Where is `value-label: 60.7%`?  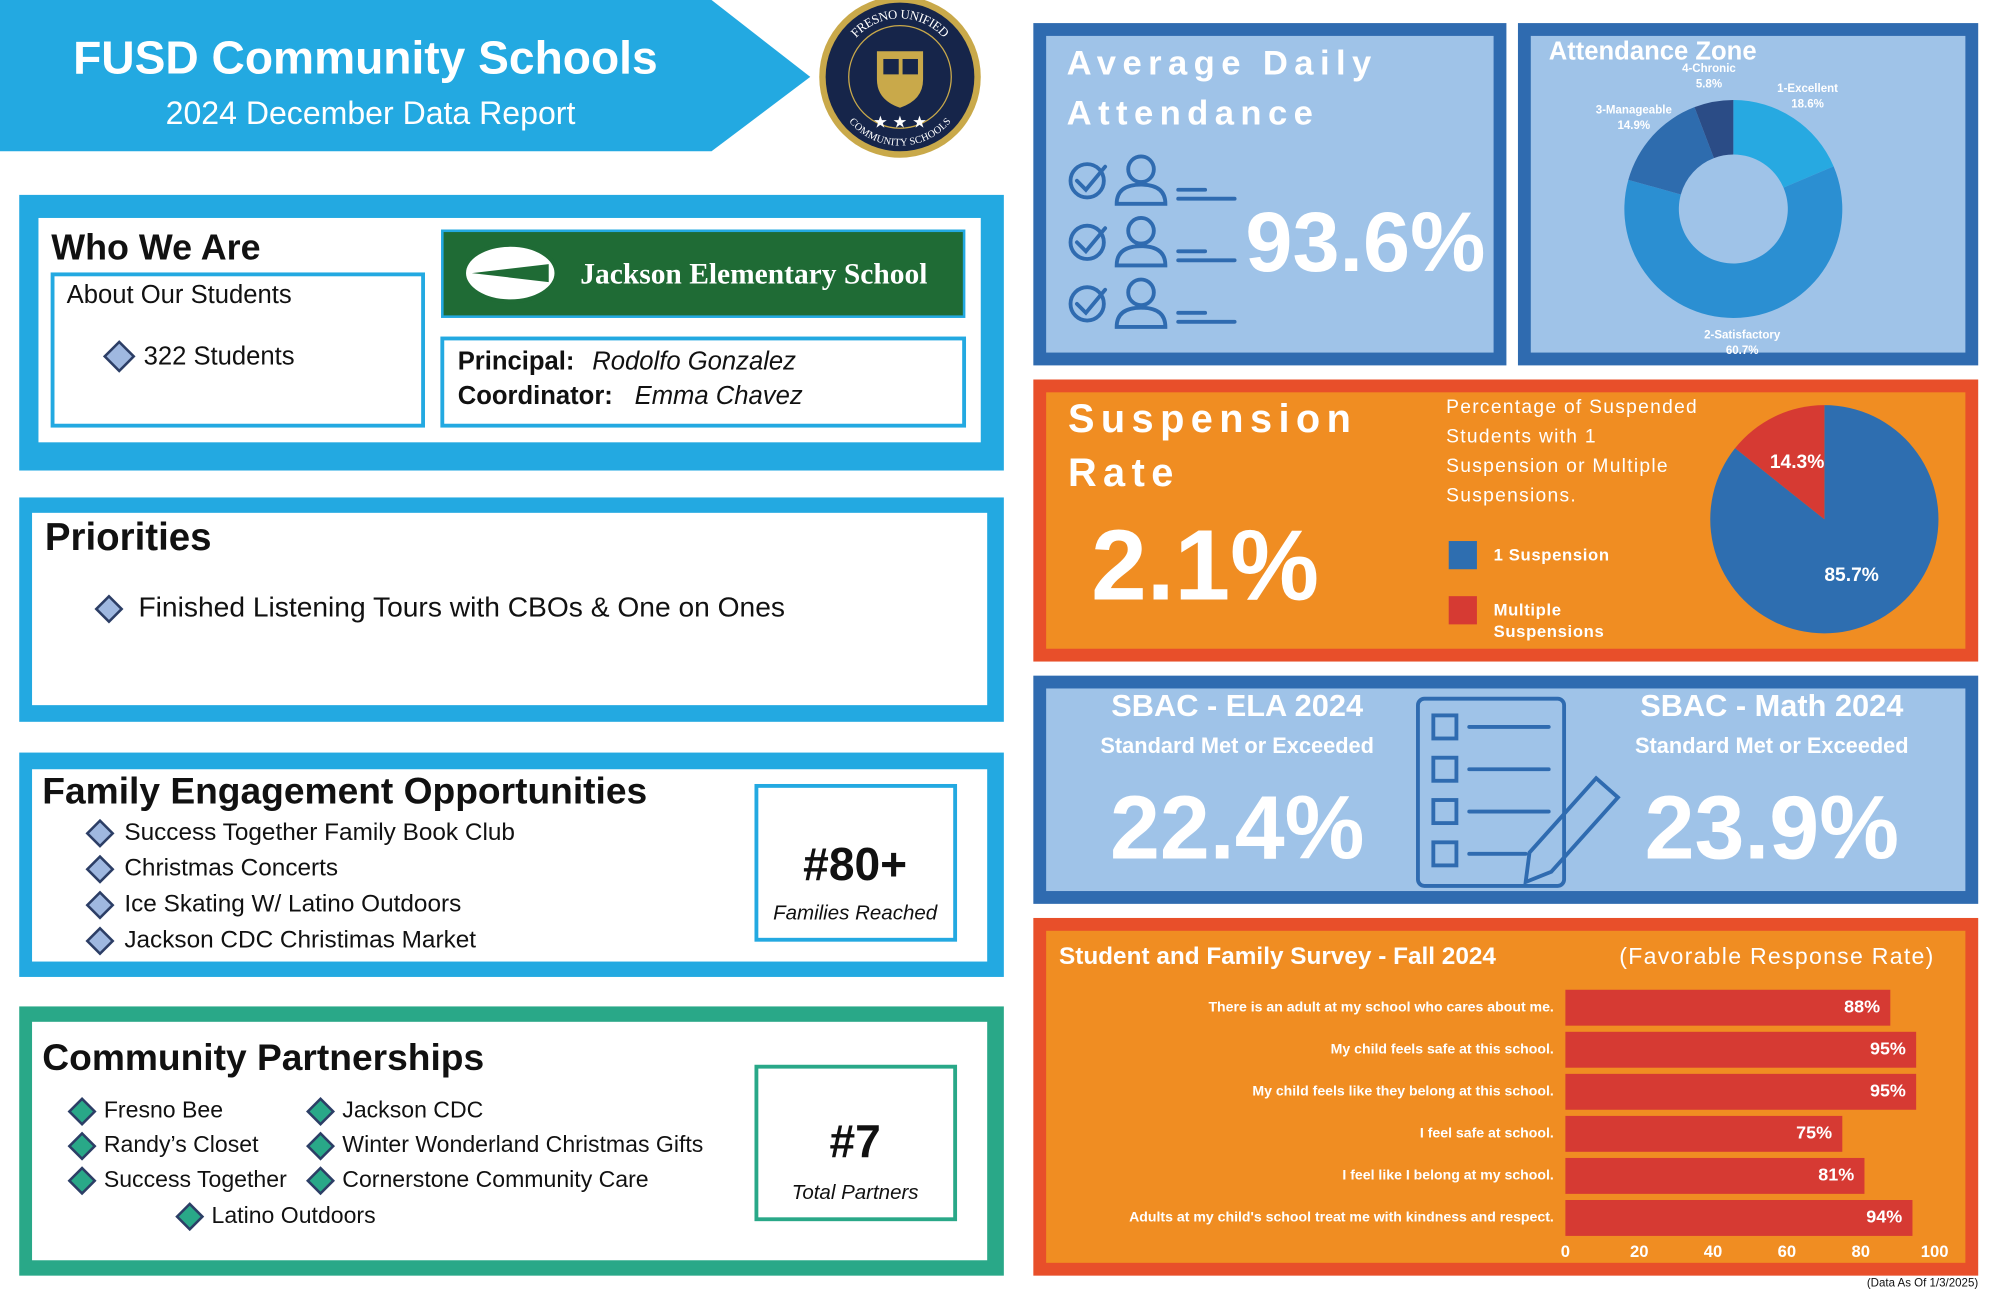
value-label: 60.7% is located at coordinates (1742, 351).